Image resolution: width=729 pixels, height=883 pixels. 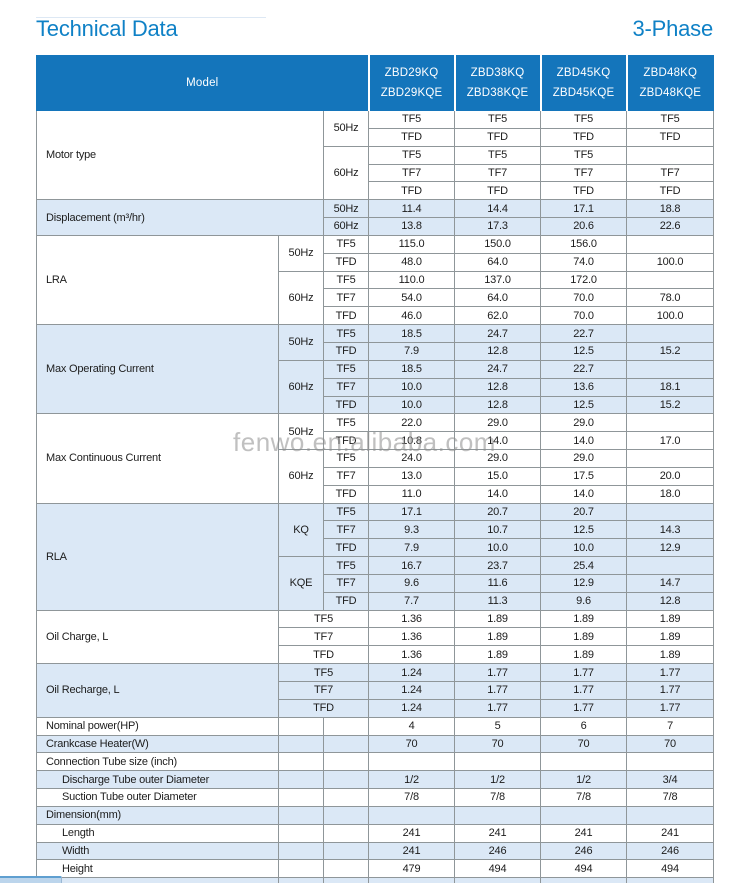 I want to click on value-cell: 22.0, so click(x=412, y=423).